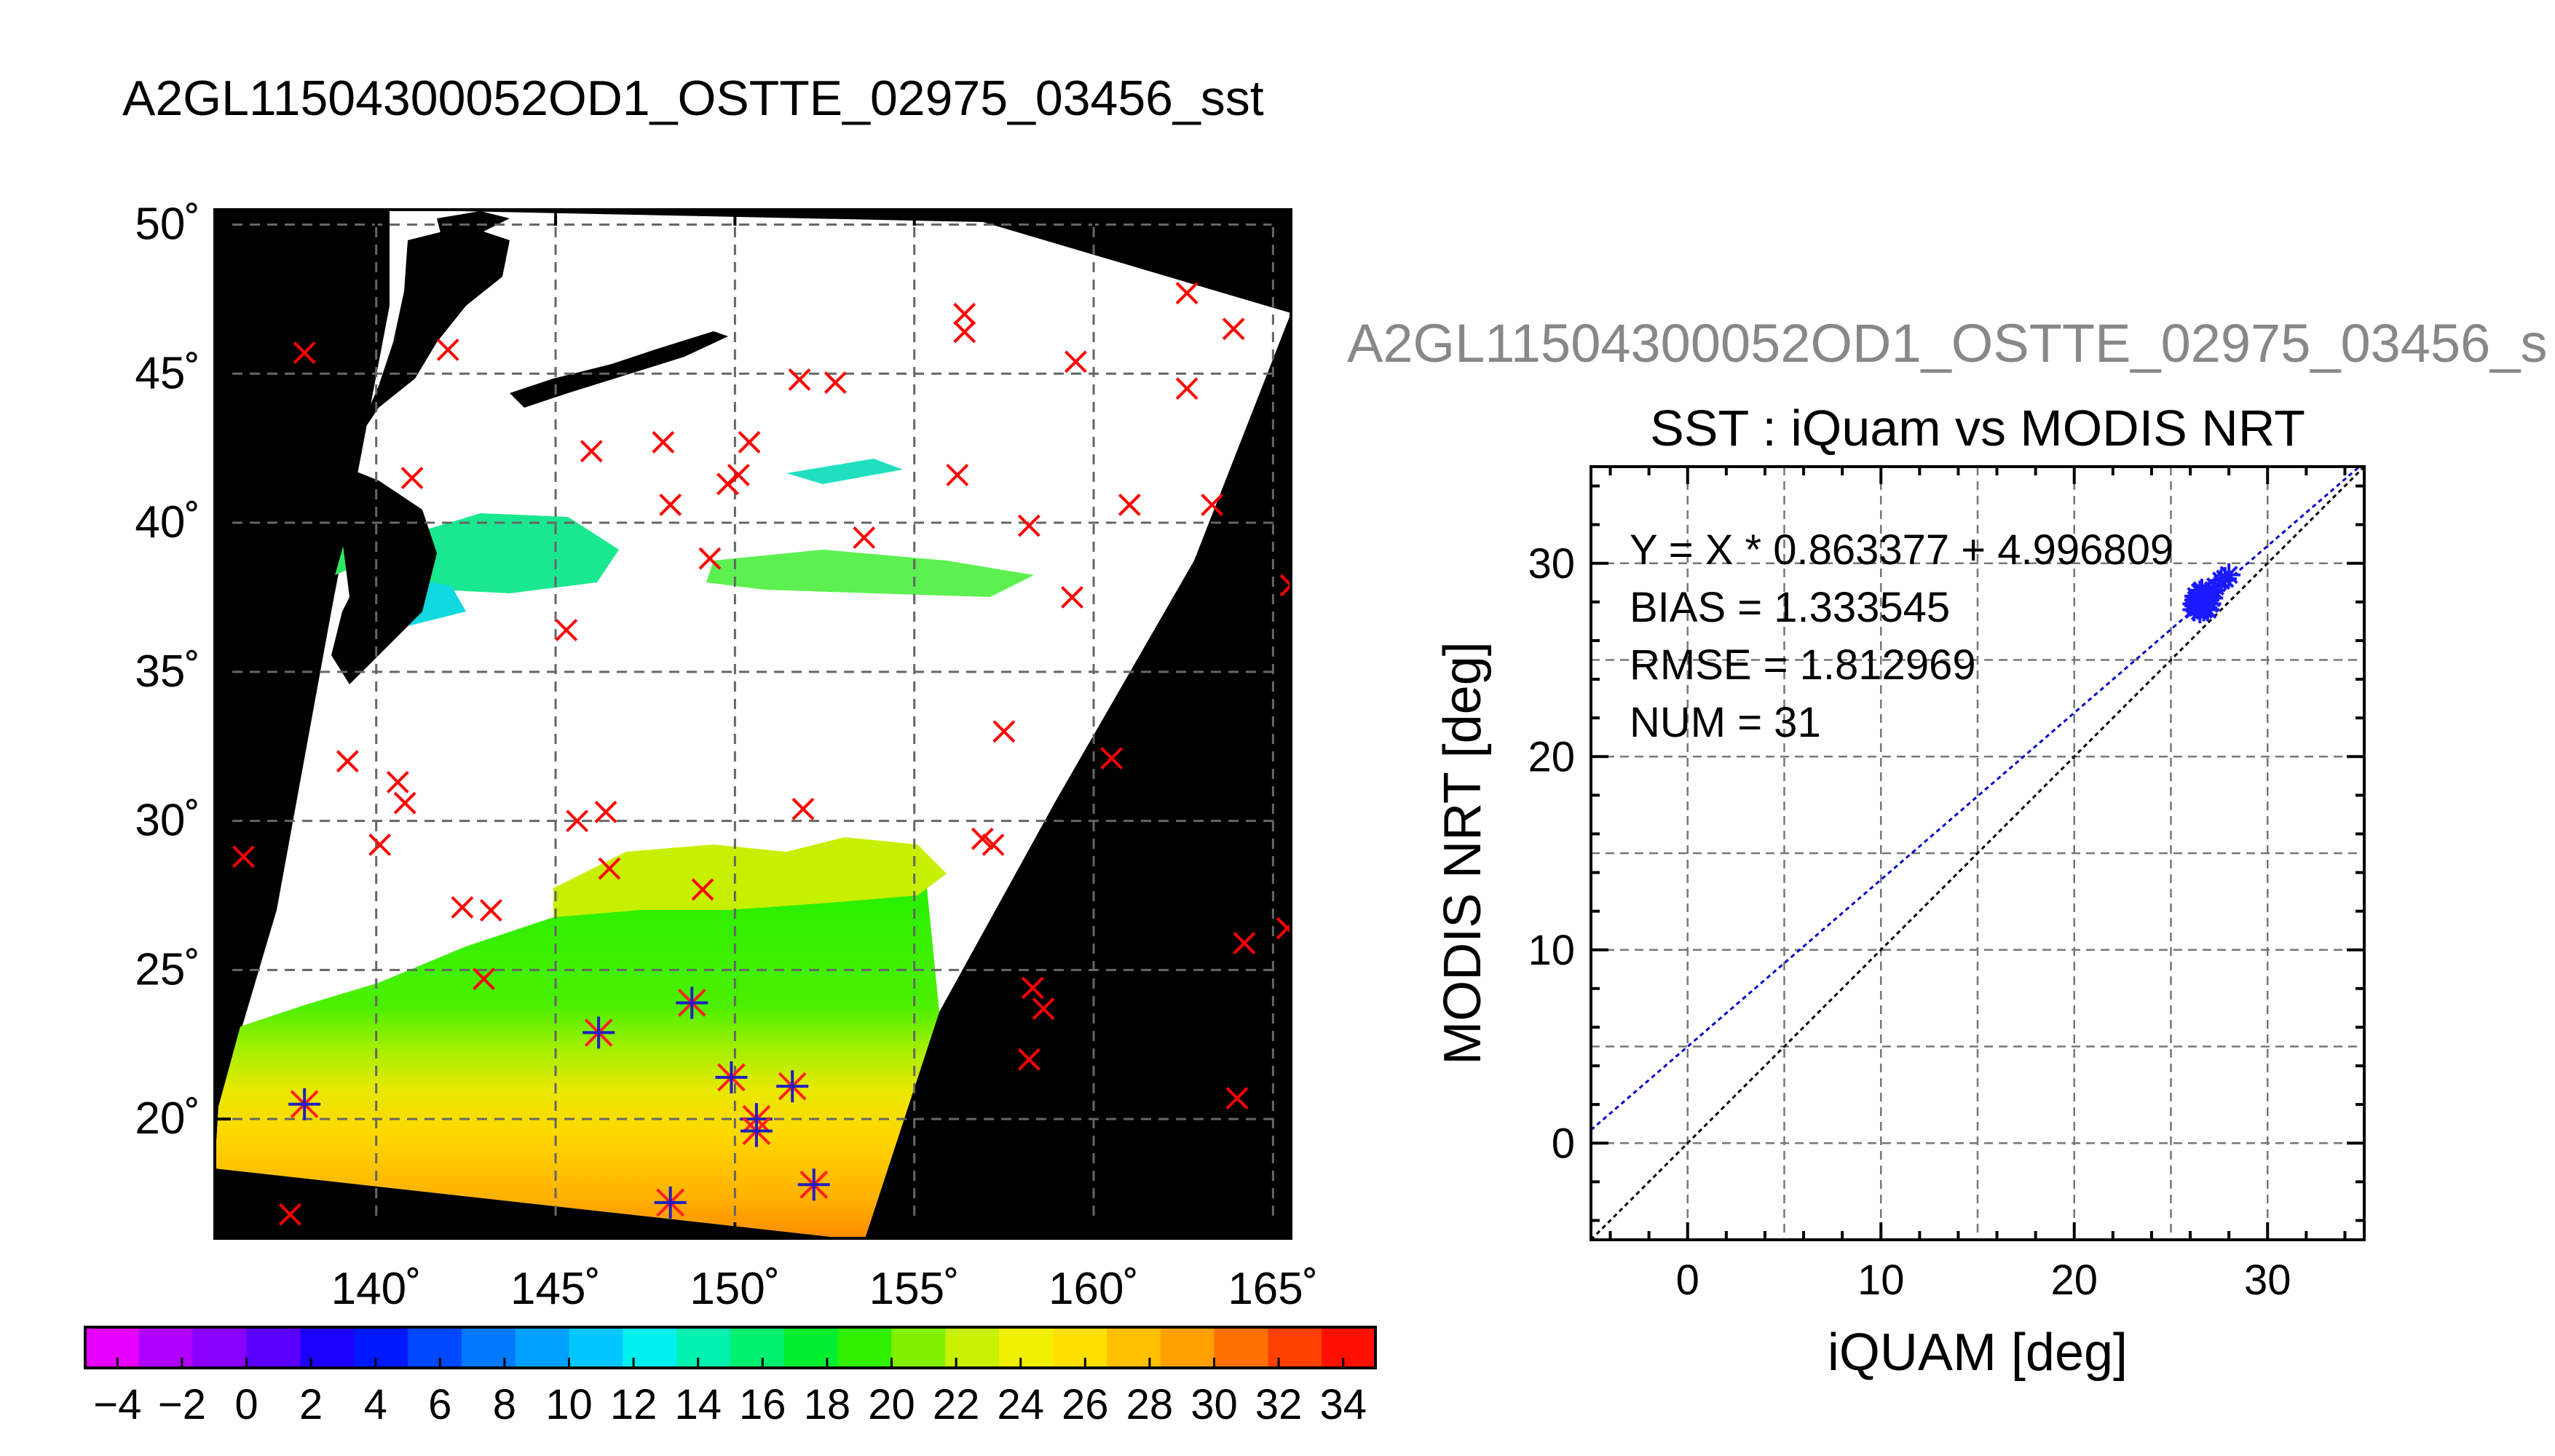  What do you see at coordinates (2074, 1280) in the screenshot?
I see `x-tick-label: 20` at bounding box center [2074, 1280].